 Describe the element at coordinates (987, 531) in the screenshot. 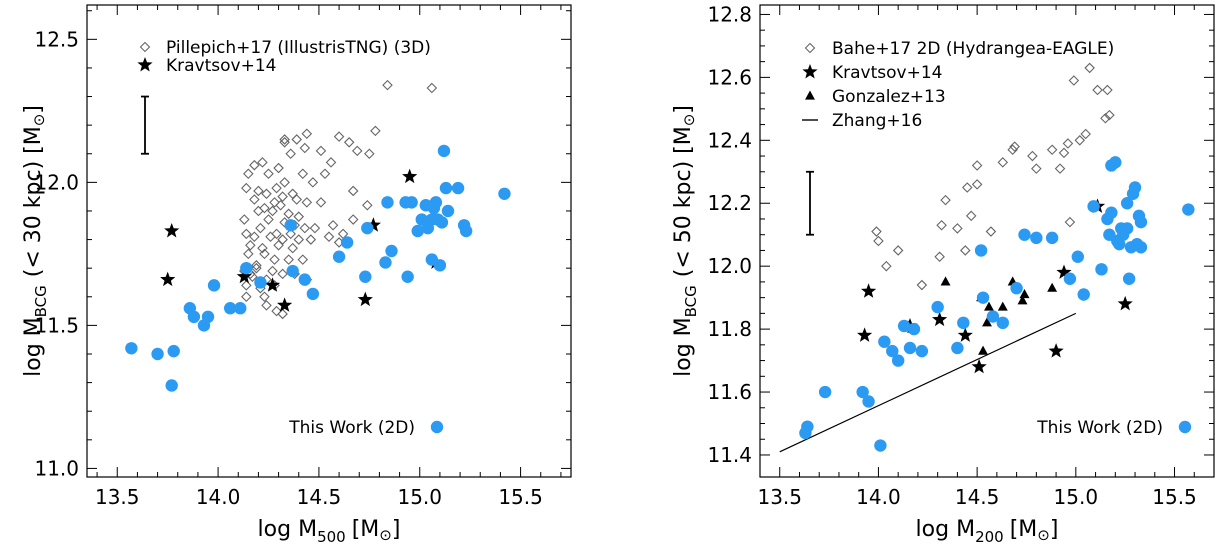

I see `x-axis-label: log M200 [M⊙]` at that location.